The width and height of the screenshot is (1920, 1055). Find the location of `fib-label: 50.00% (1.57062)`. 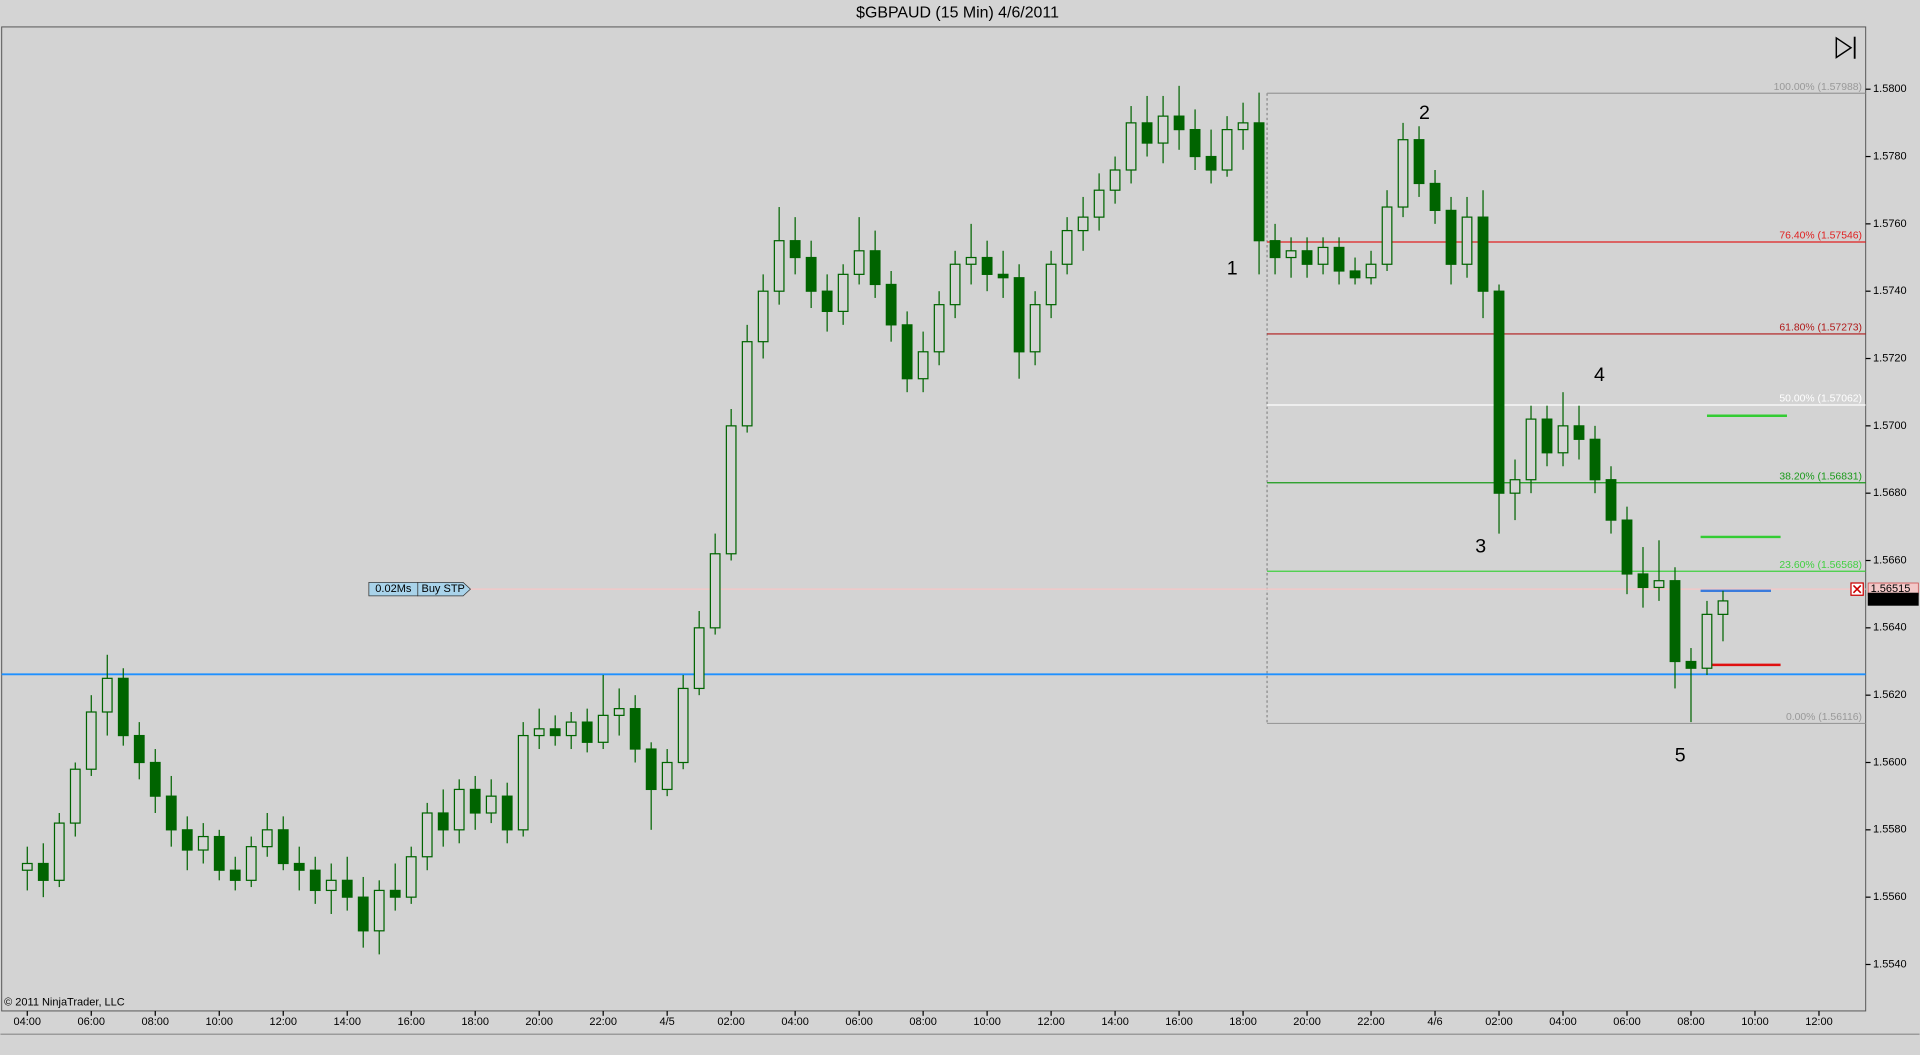

fib-label: 50.00% (1.57062) is located at coordinates (1820, 399).